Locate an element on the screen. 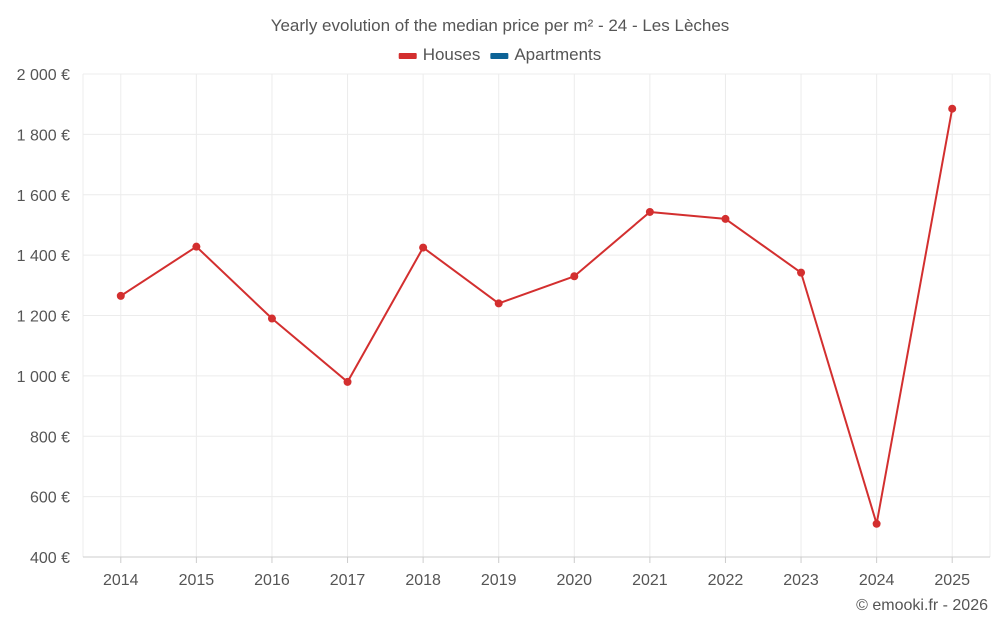 This screenshot has height=625, width=1000. x-tick-label: 2021 is located at coordinates (650, 580).